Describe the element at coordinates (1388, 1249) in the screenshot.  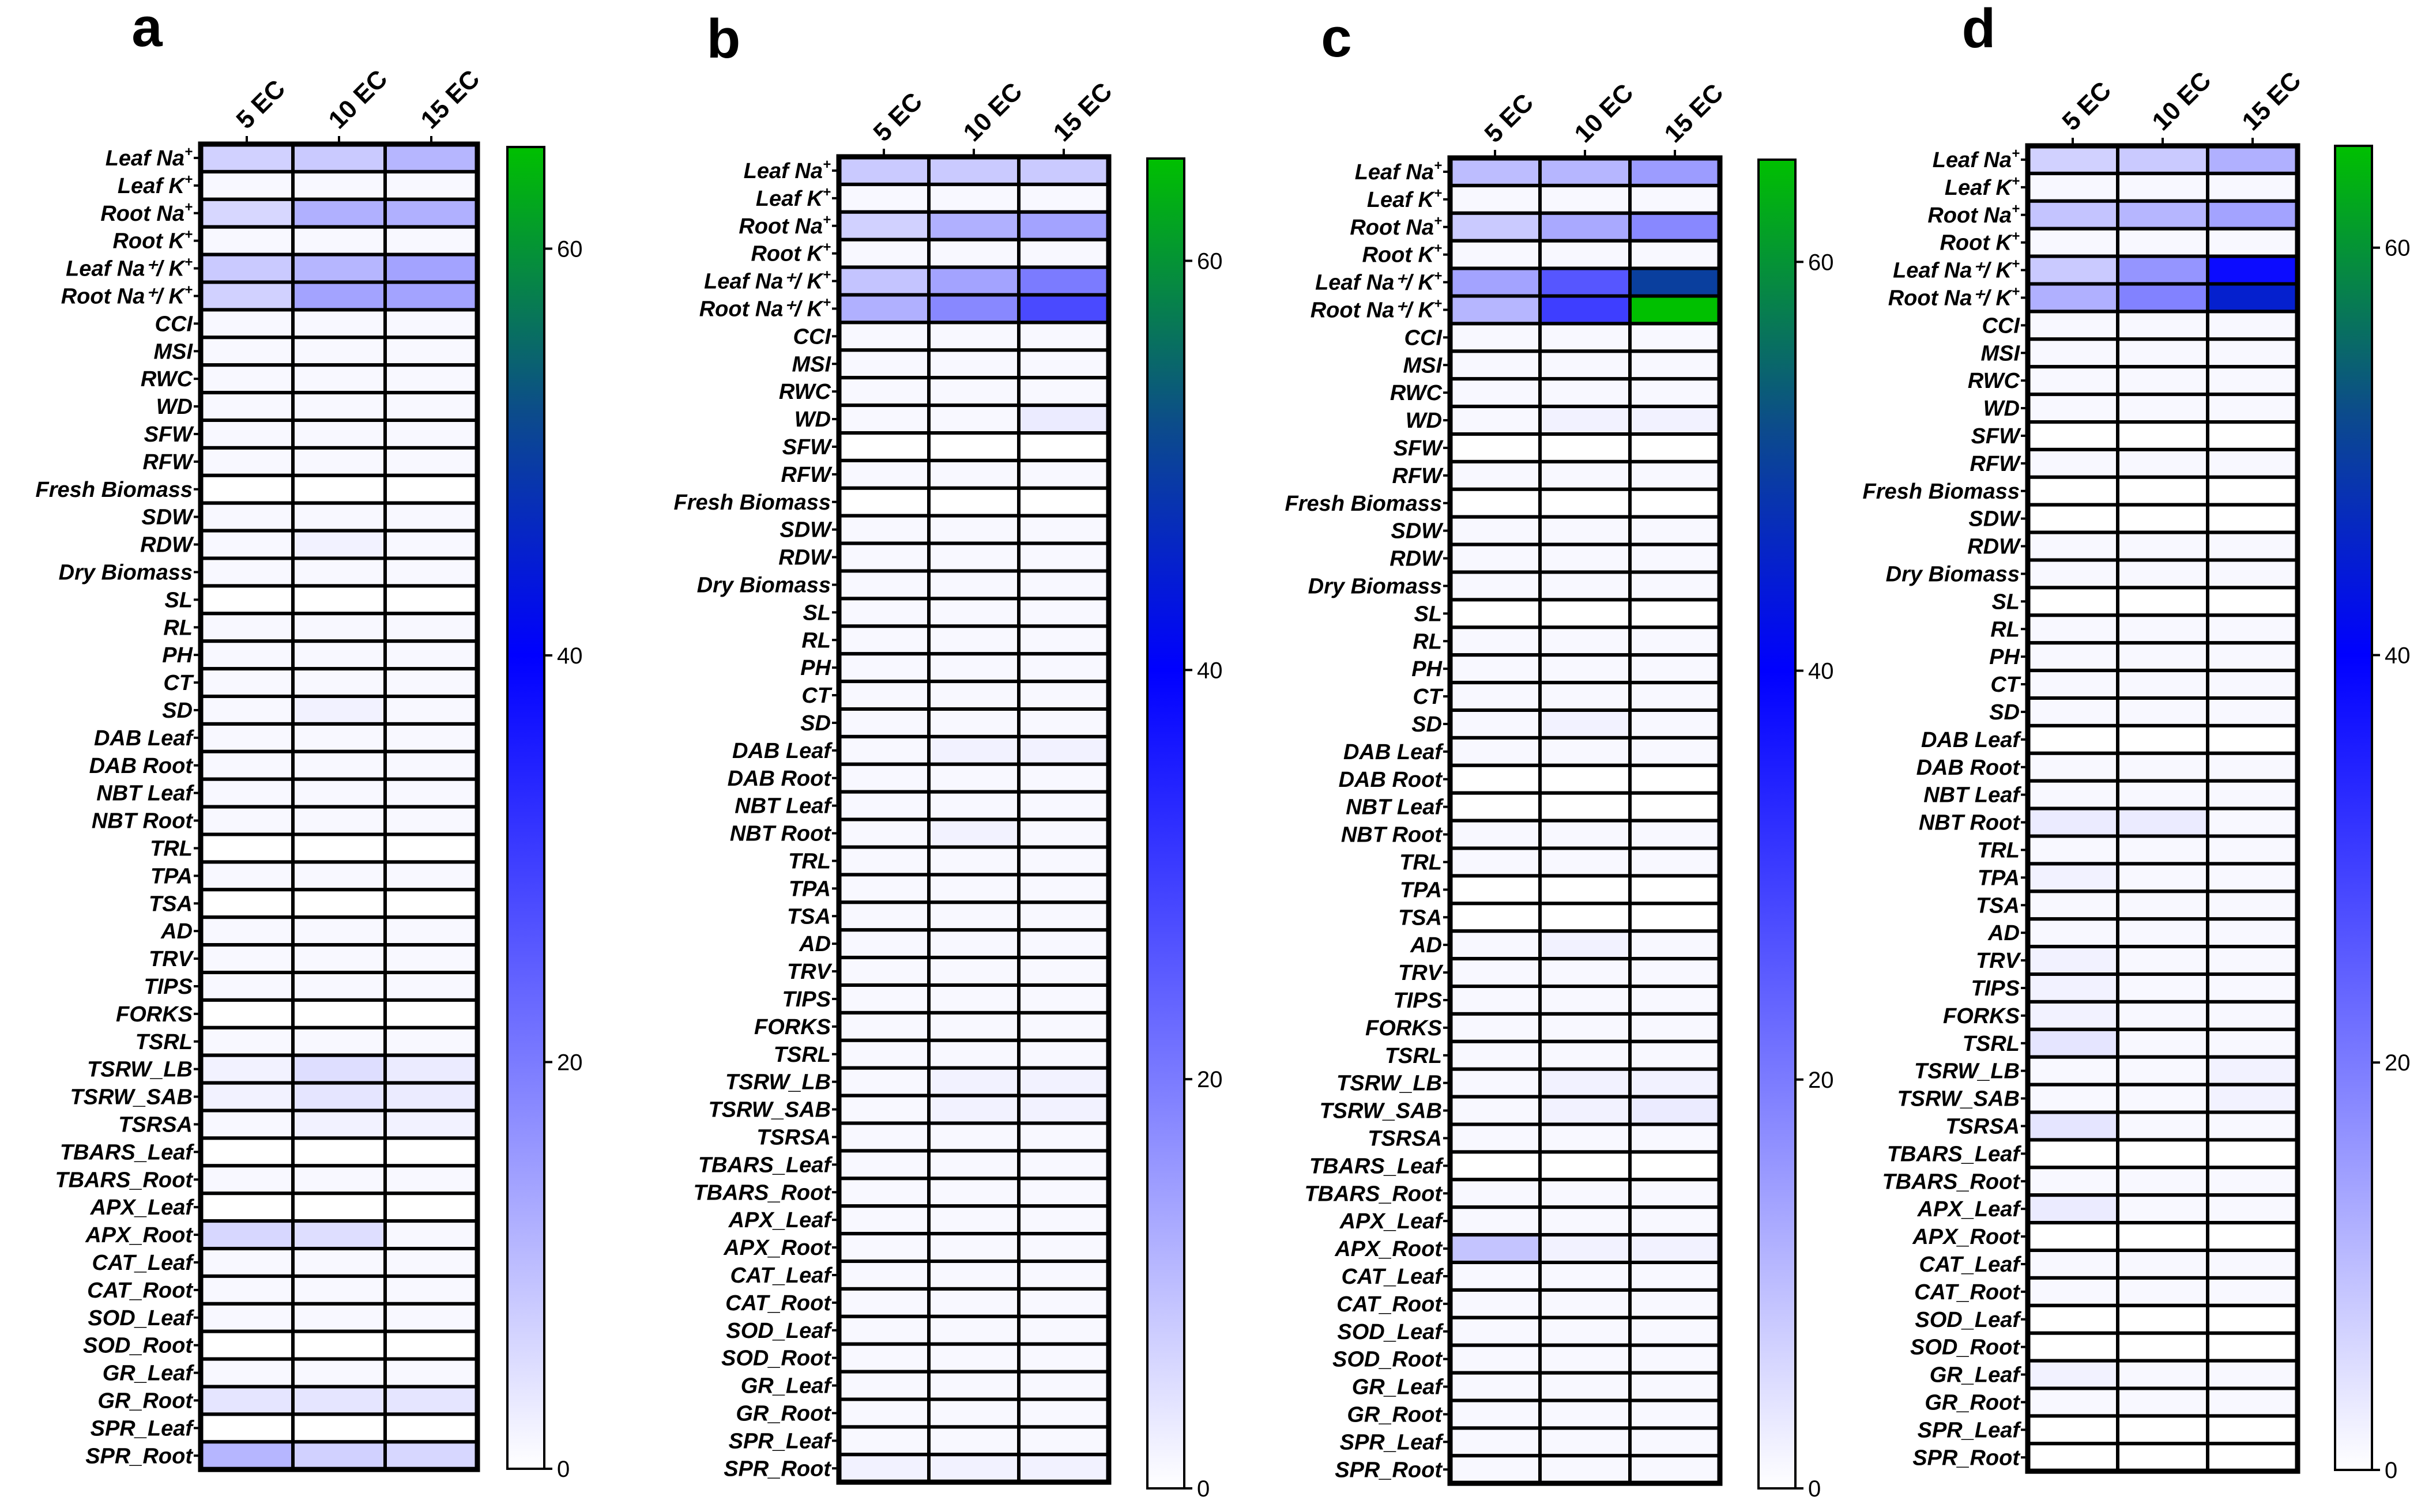
I see `row-label: APX_Root` at that location.